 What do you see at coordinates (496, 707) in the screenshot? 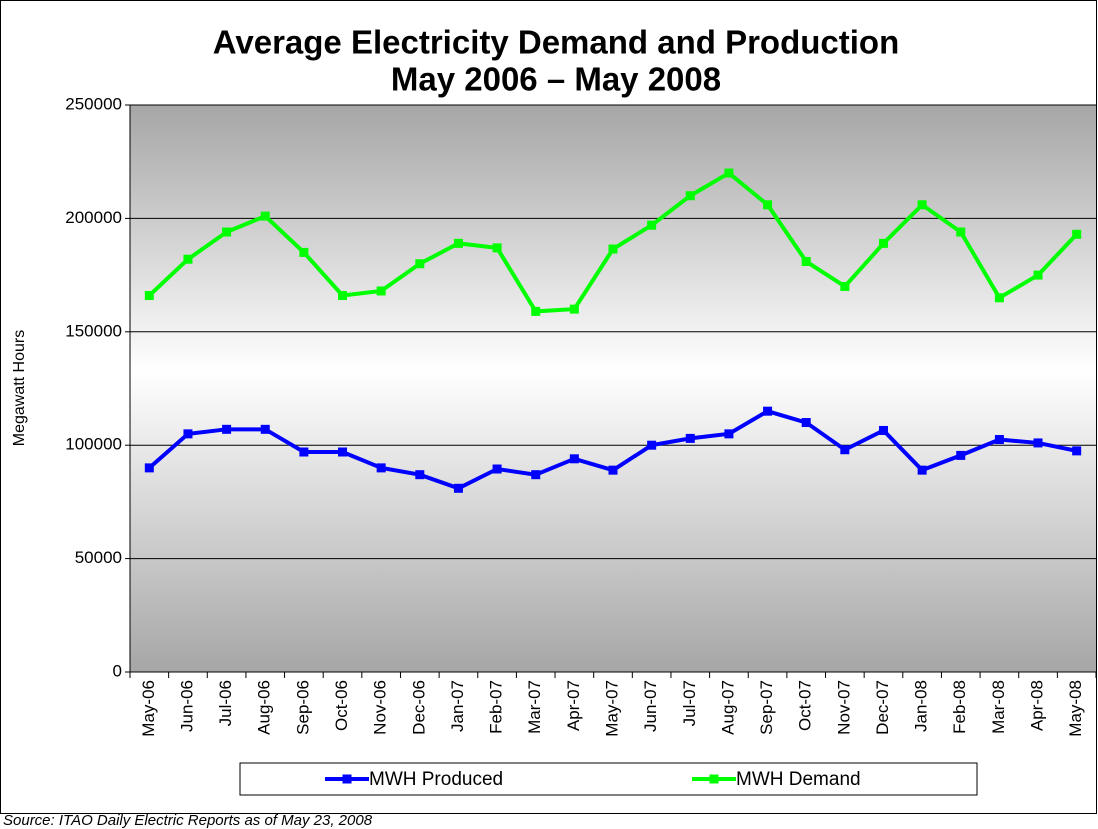
I see `x-tick-label: Feb-07` at bounding box center [496, 707].